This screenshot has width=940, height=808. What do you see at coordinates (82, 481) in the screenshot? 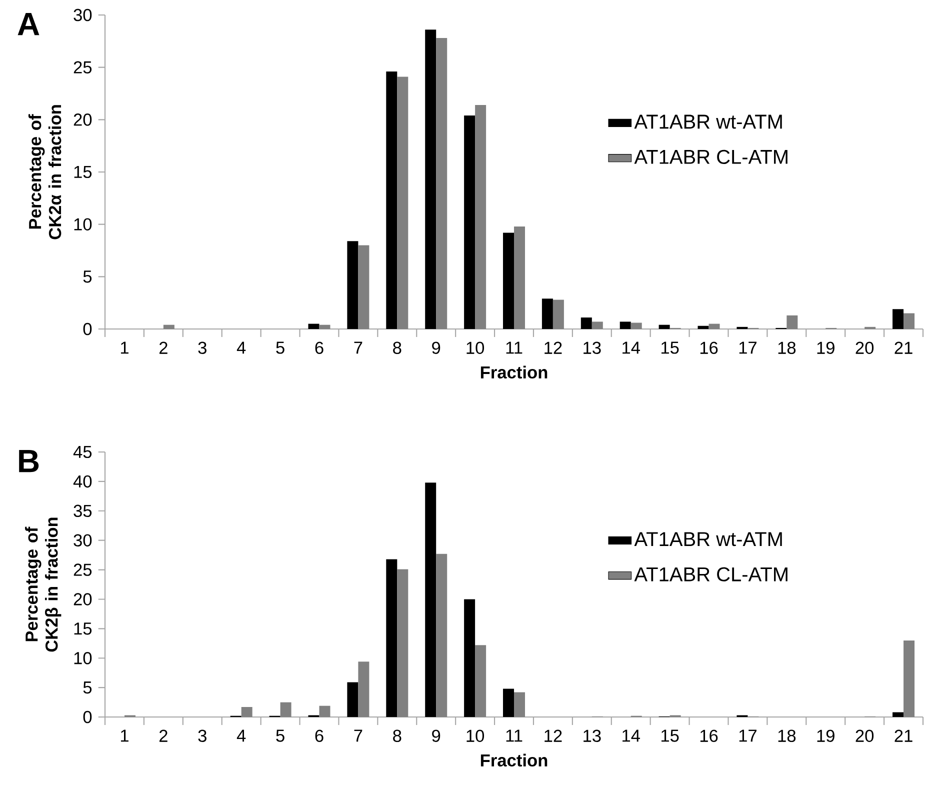
I see `y-tick-label: 40` at bounding box center [82, 481].